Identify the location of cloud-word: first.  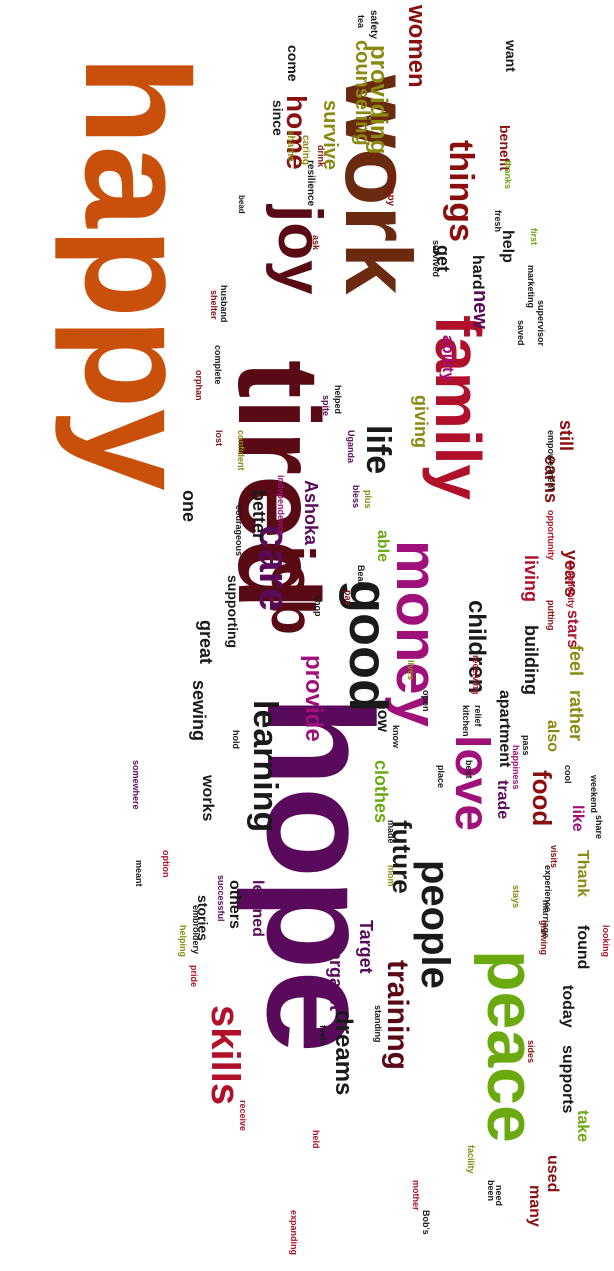
(534, 237).